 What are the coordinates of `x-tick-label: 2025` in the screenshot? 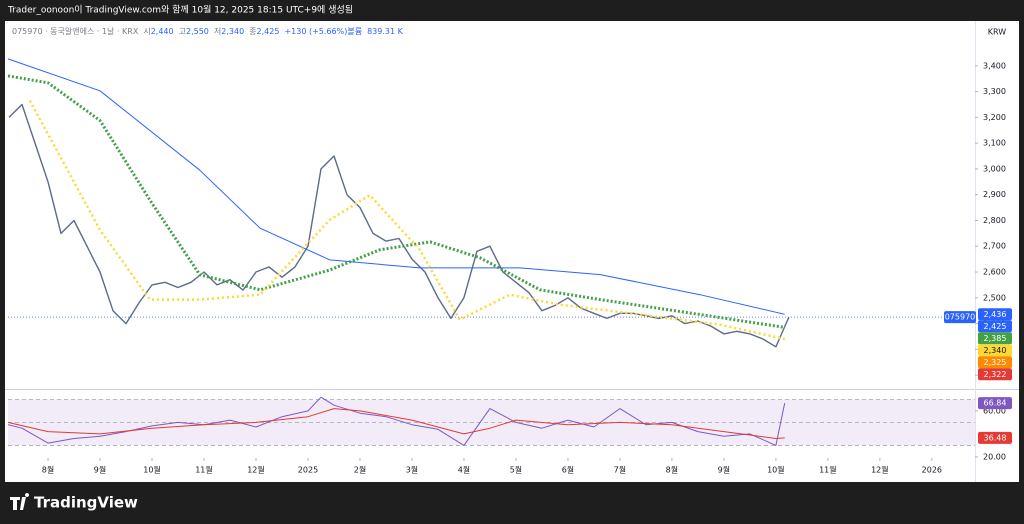 It's located at (308, 470).